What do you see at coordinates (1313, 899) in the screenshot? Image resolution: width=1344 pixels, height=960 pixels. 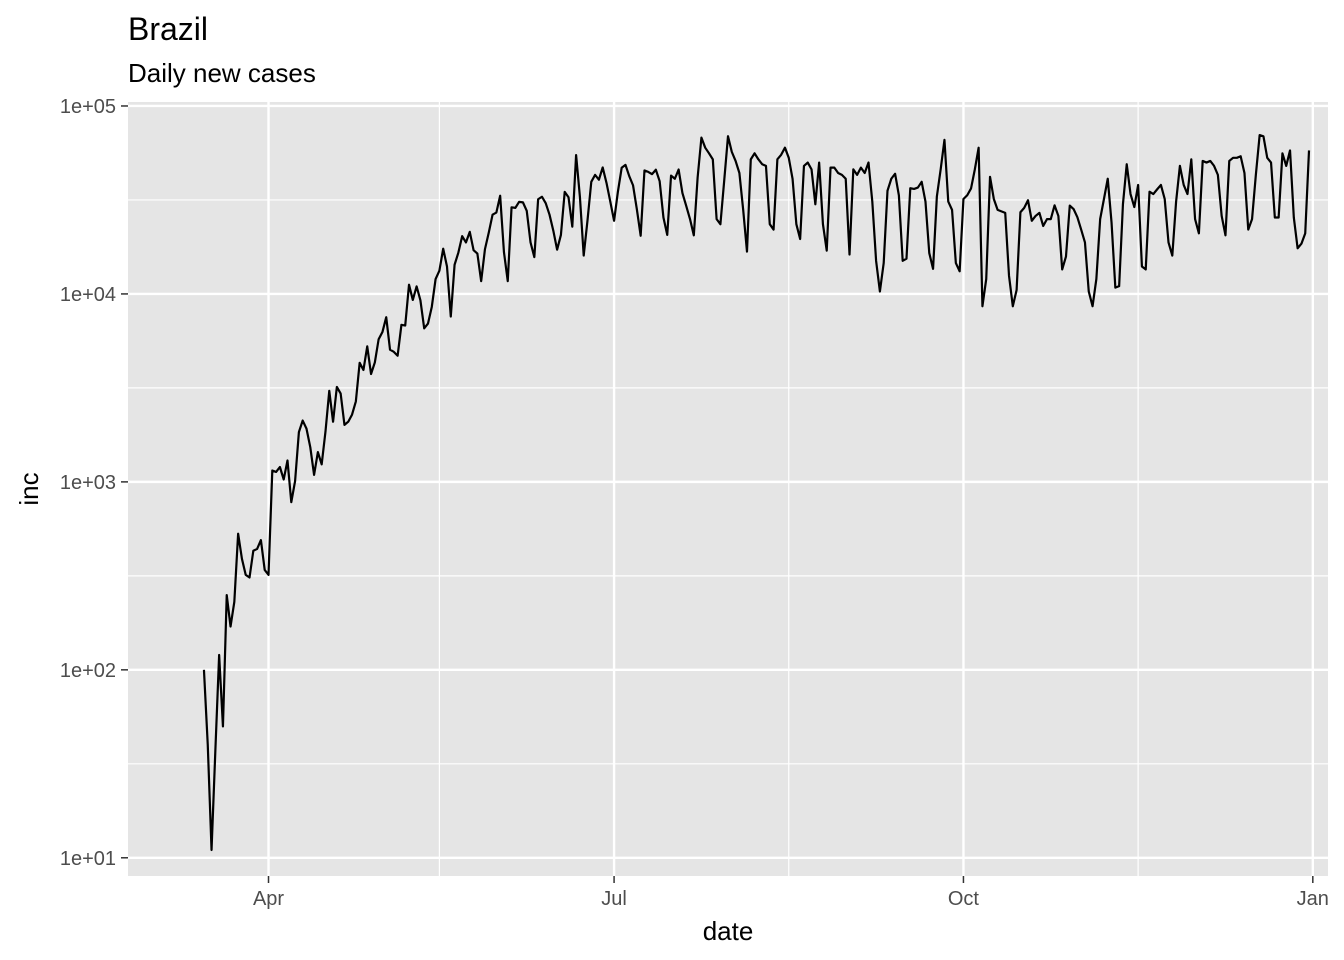 I see `x-tick-label: Jan` at bounding box center [1313, 899].